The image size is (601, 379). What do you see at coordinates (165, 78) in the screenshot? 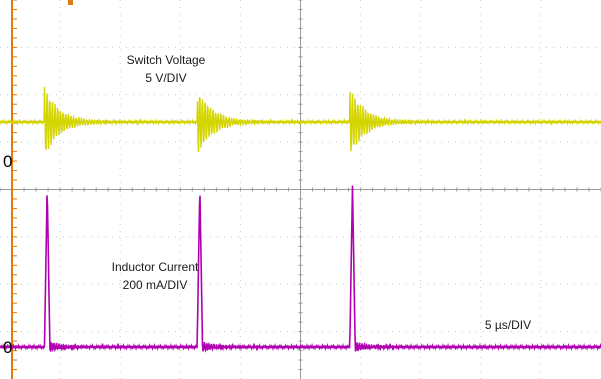
I see `switch-voltage-scale-label: 5 V/DIV` at bounding box center [165, 78].